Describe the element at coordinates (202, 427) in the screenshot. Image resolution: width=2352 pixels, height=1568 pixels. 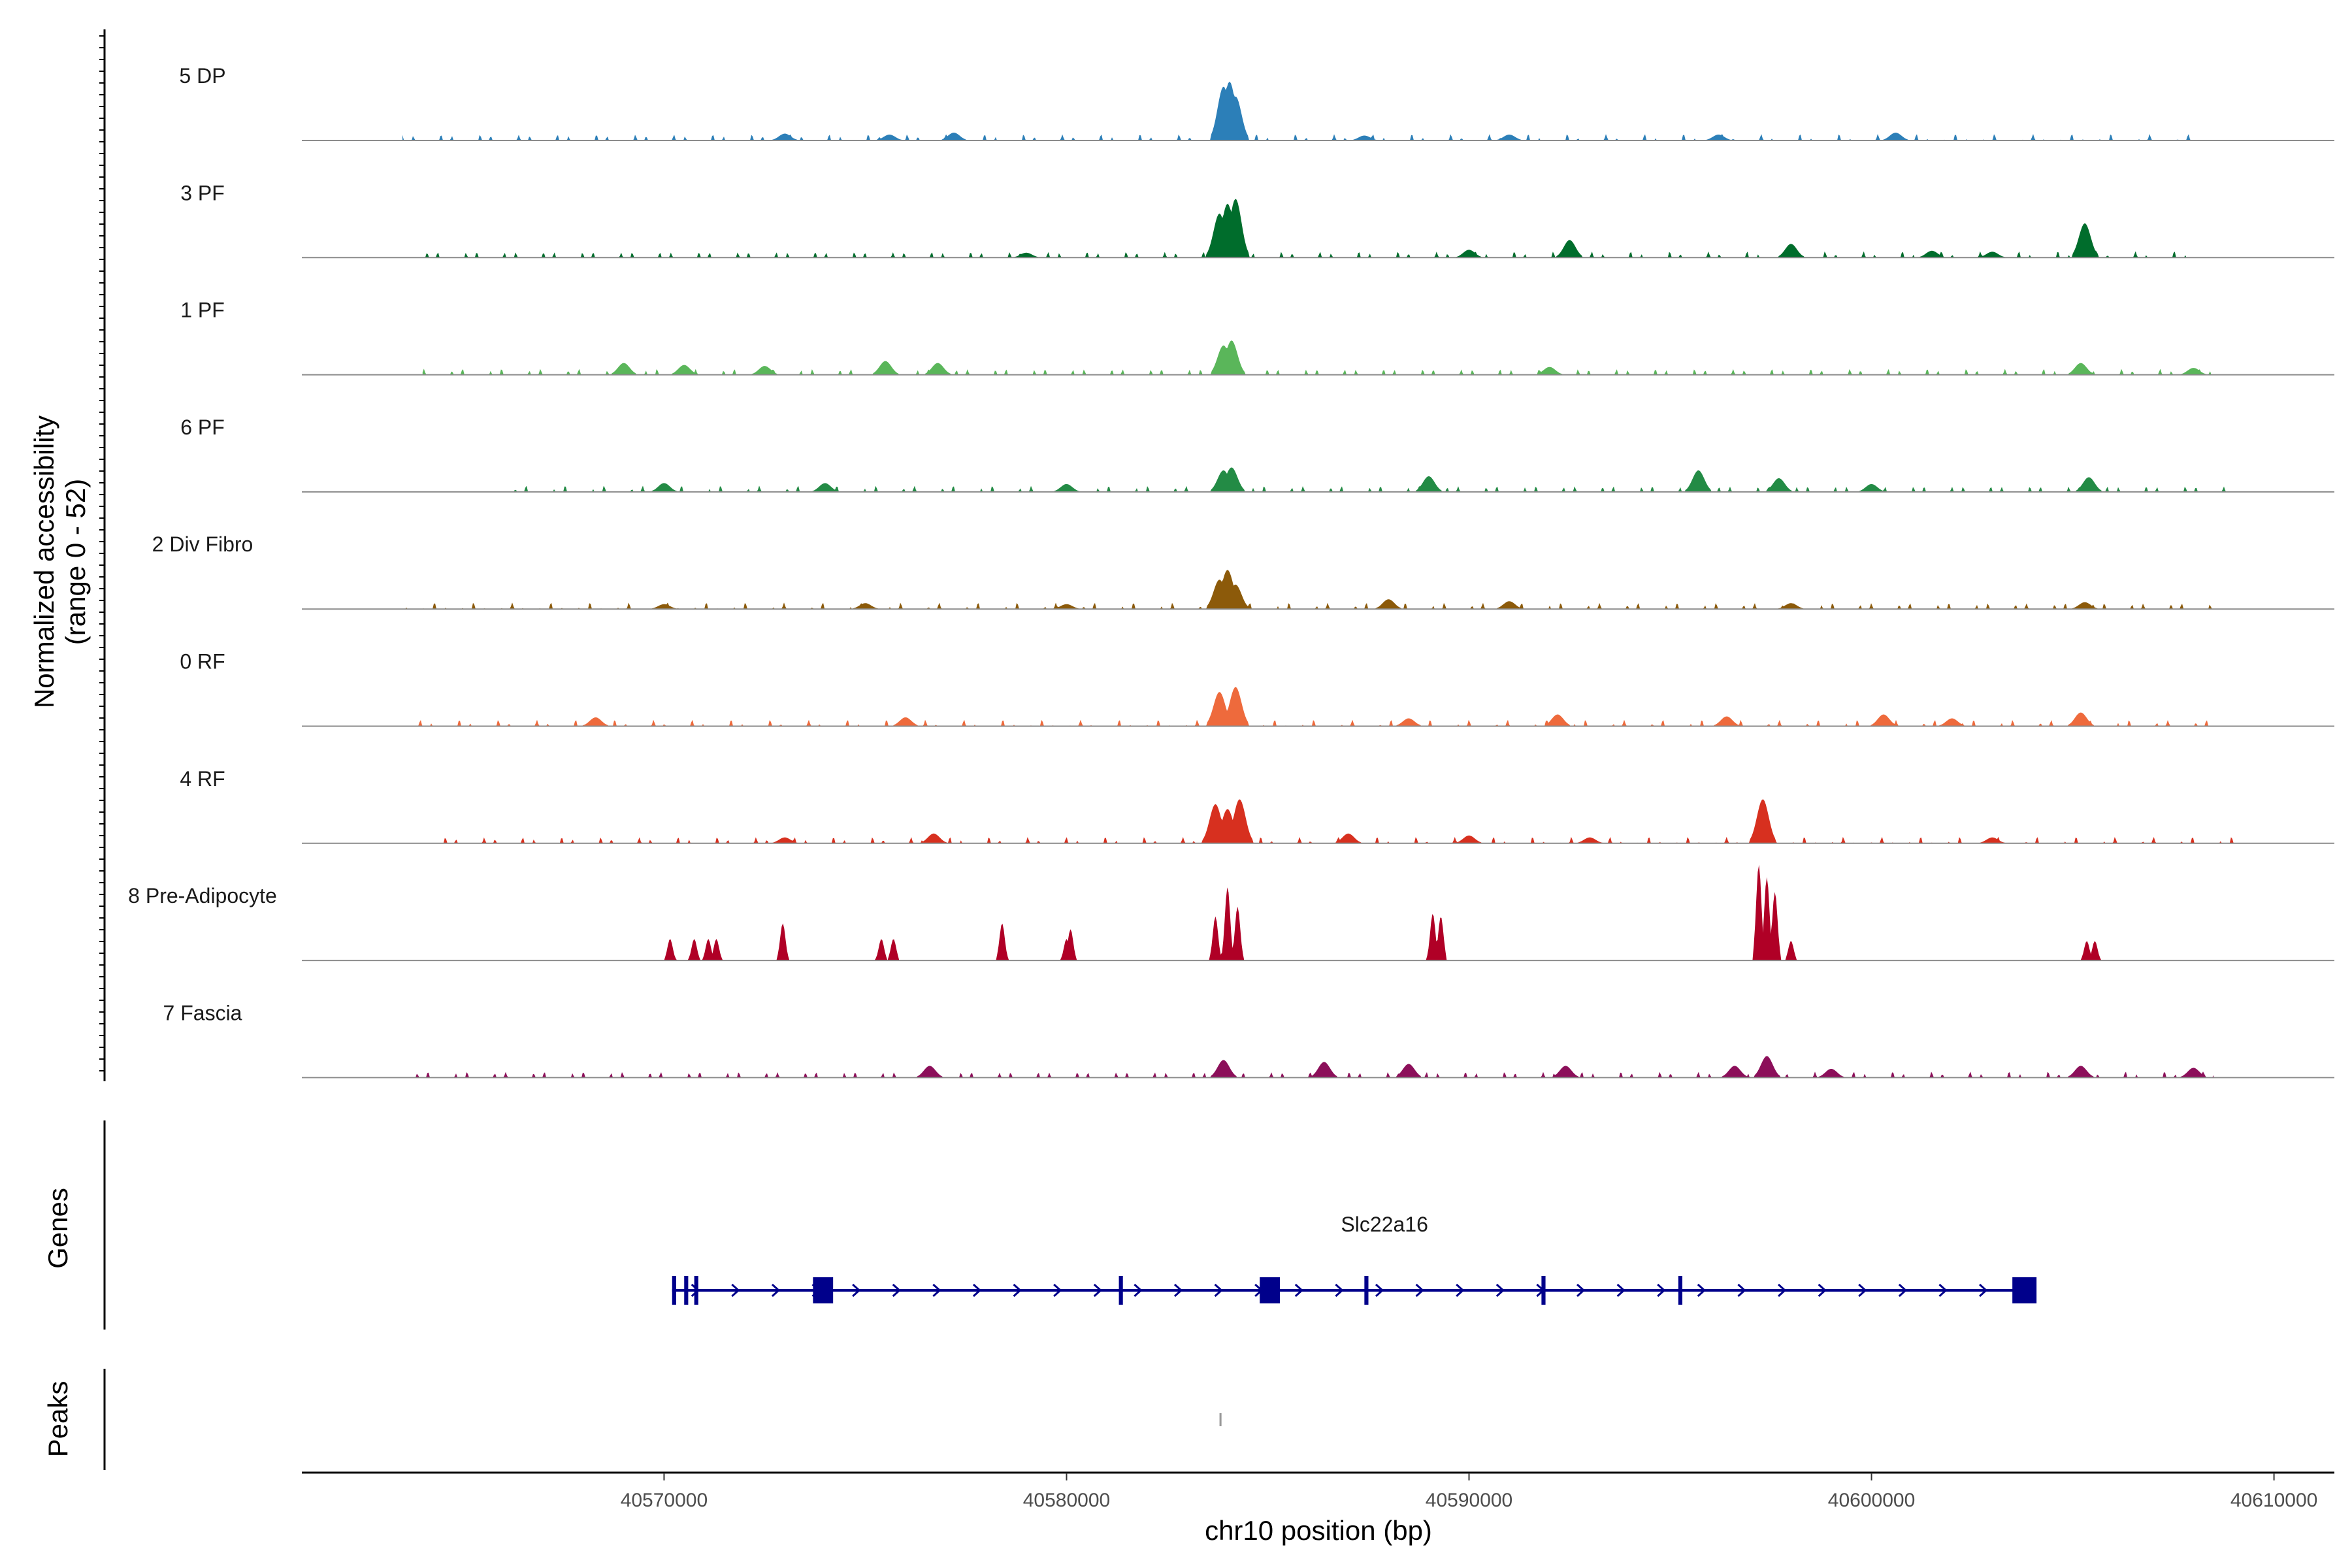
I see `track-label: 6 PF` at that location.